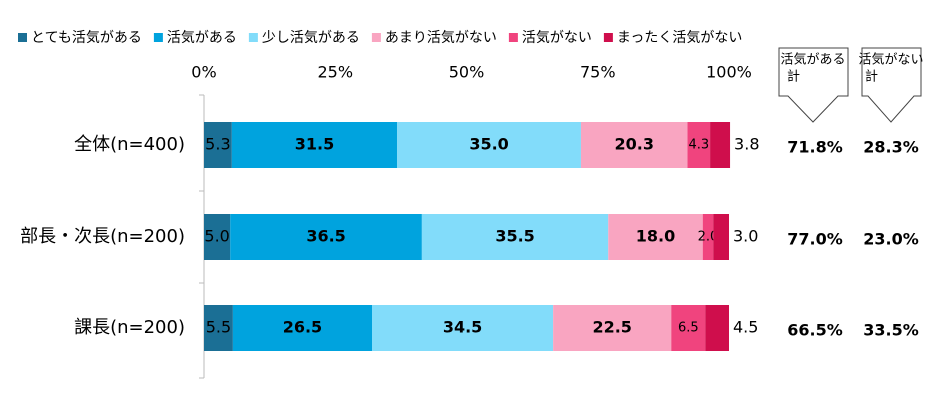 This screenshot has height=405, width=940. I want to click on data-label: 4.3, so click(698, 145).